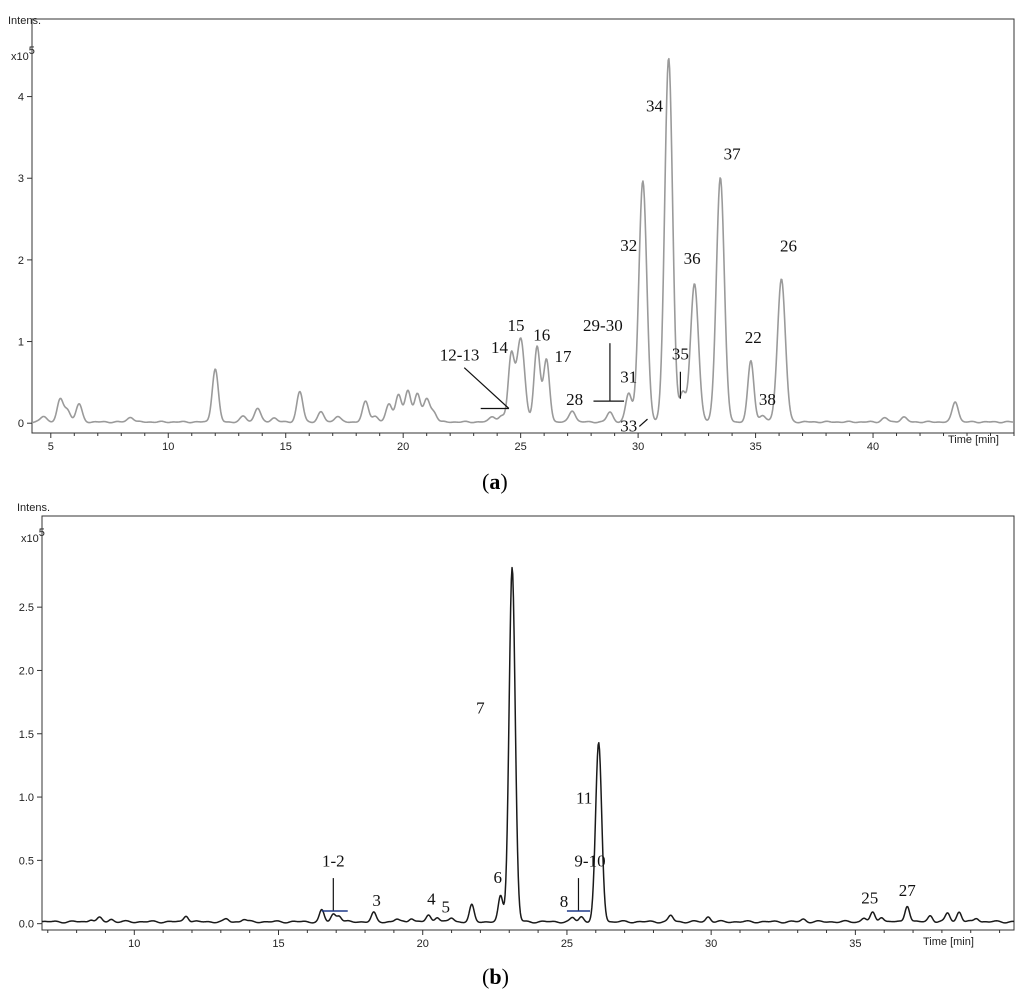  What do you see at coordinates (497, 877) in the screenshot?
I see `panel-b-peak-label: 6` at bounding box center [497, 877].